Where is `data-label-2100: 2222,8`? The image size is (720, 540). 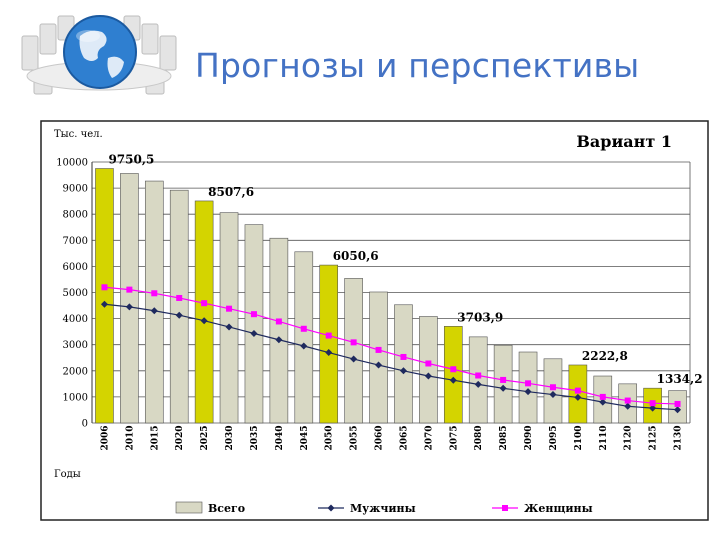
data-label-2100: 2222,8 is located at coordinates (605, 356).